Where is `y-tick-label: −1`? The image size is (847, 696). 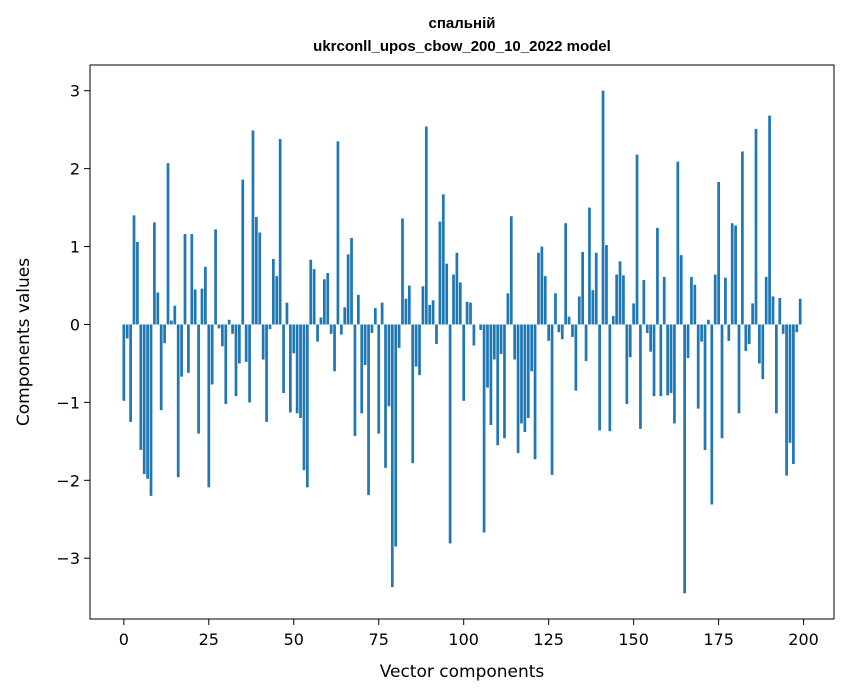
y-tick-label: −1 is located at coordinates (68, 402).